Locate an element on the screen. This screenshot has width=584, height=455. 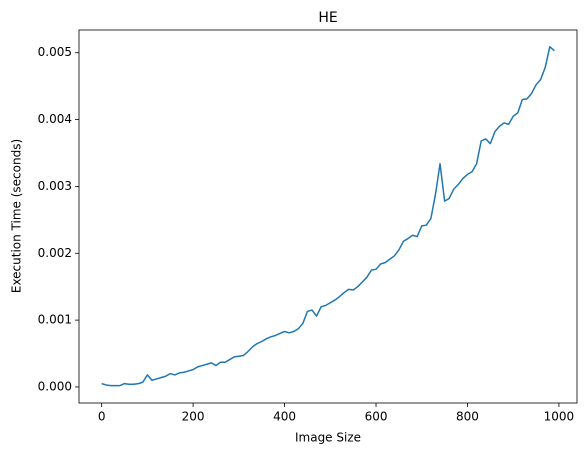
x-tick-label: 600 is located at coordinates (376, 417).